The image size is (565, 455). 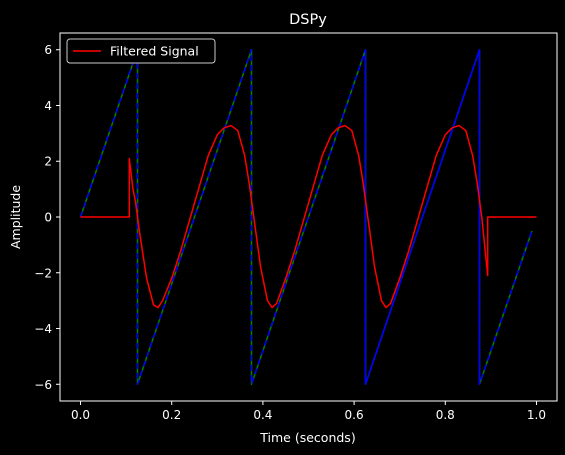 I want to click on y-axis-label: Amplitude, so click(x=15, y=217).